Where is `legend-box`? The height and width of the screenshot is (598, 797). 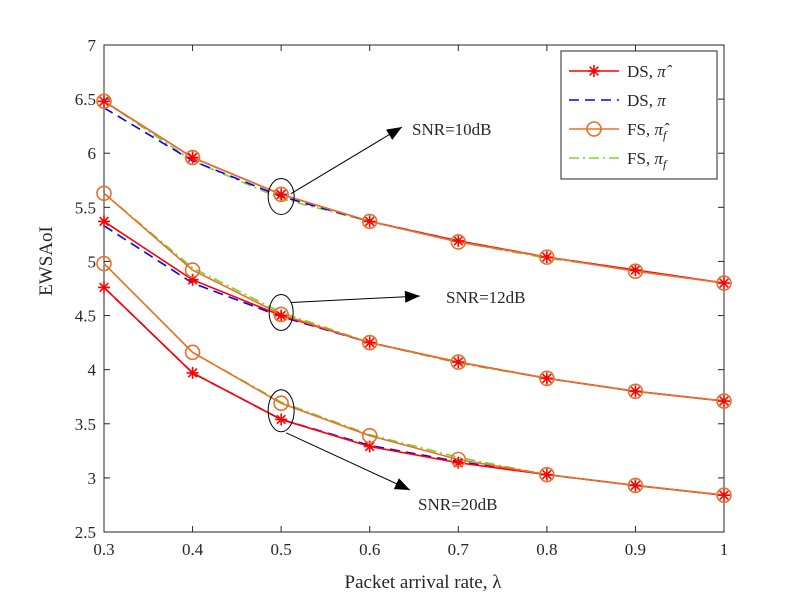 legend-box is located at coordinates (639, 115).